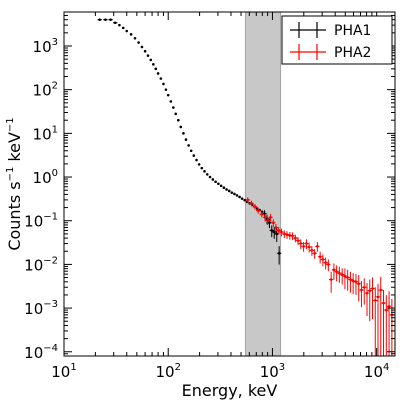 This screenshot has width=407, height=407. What do you see at coordinates (50, 304) in the screenshot?
I see `y-tick-label-exp: −3` at bounding box center [50, 304].